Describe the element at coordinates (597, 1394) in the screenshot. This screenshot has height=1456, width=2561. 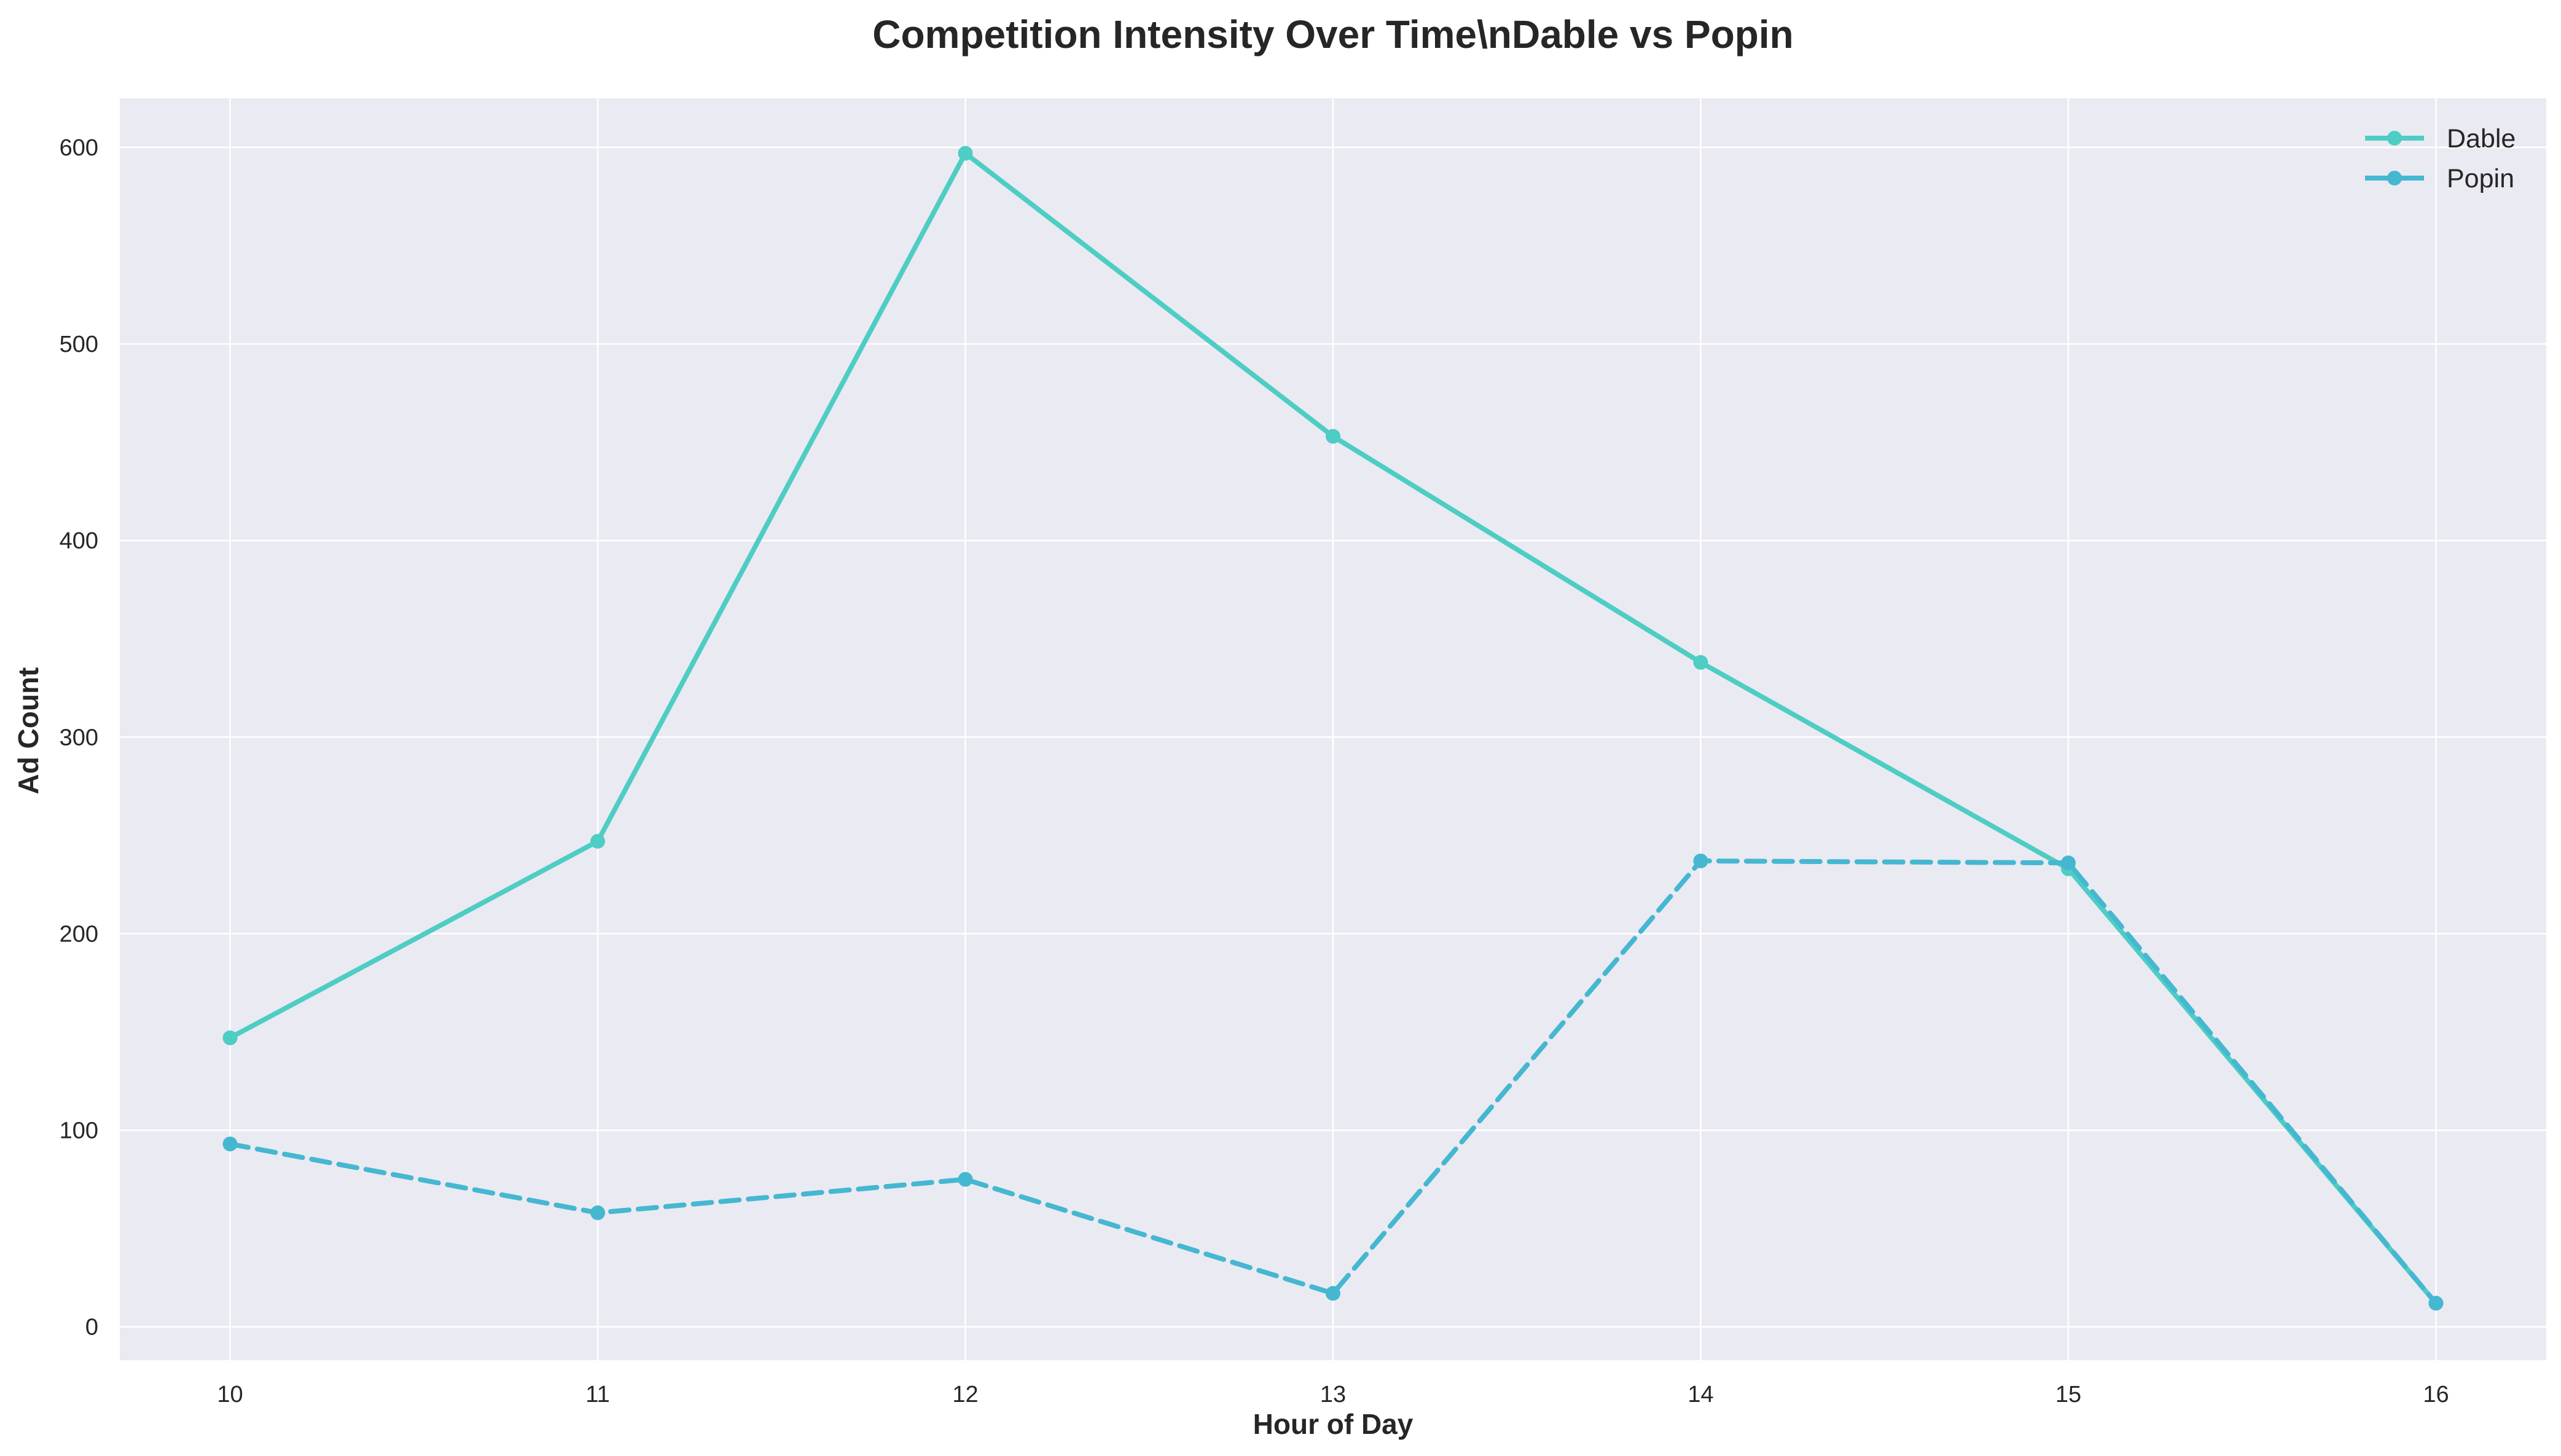
I see `x-tick-label: 11` at that location.